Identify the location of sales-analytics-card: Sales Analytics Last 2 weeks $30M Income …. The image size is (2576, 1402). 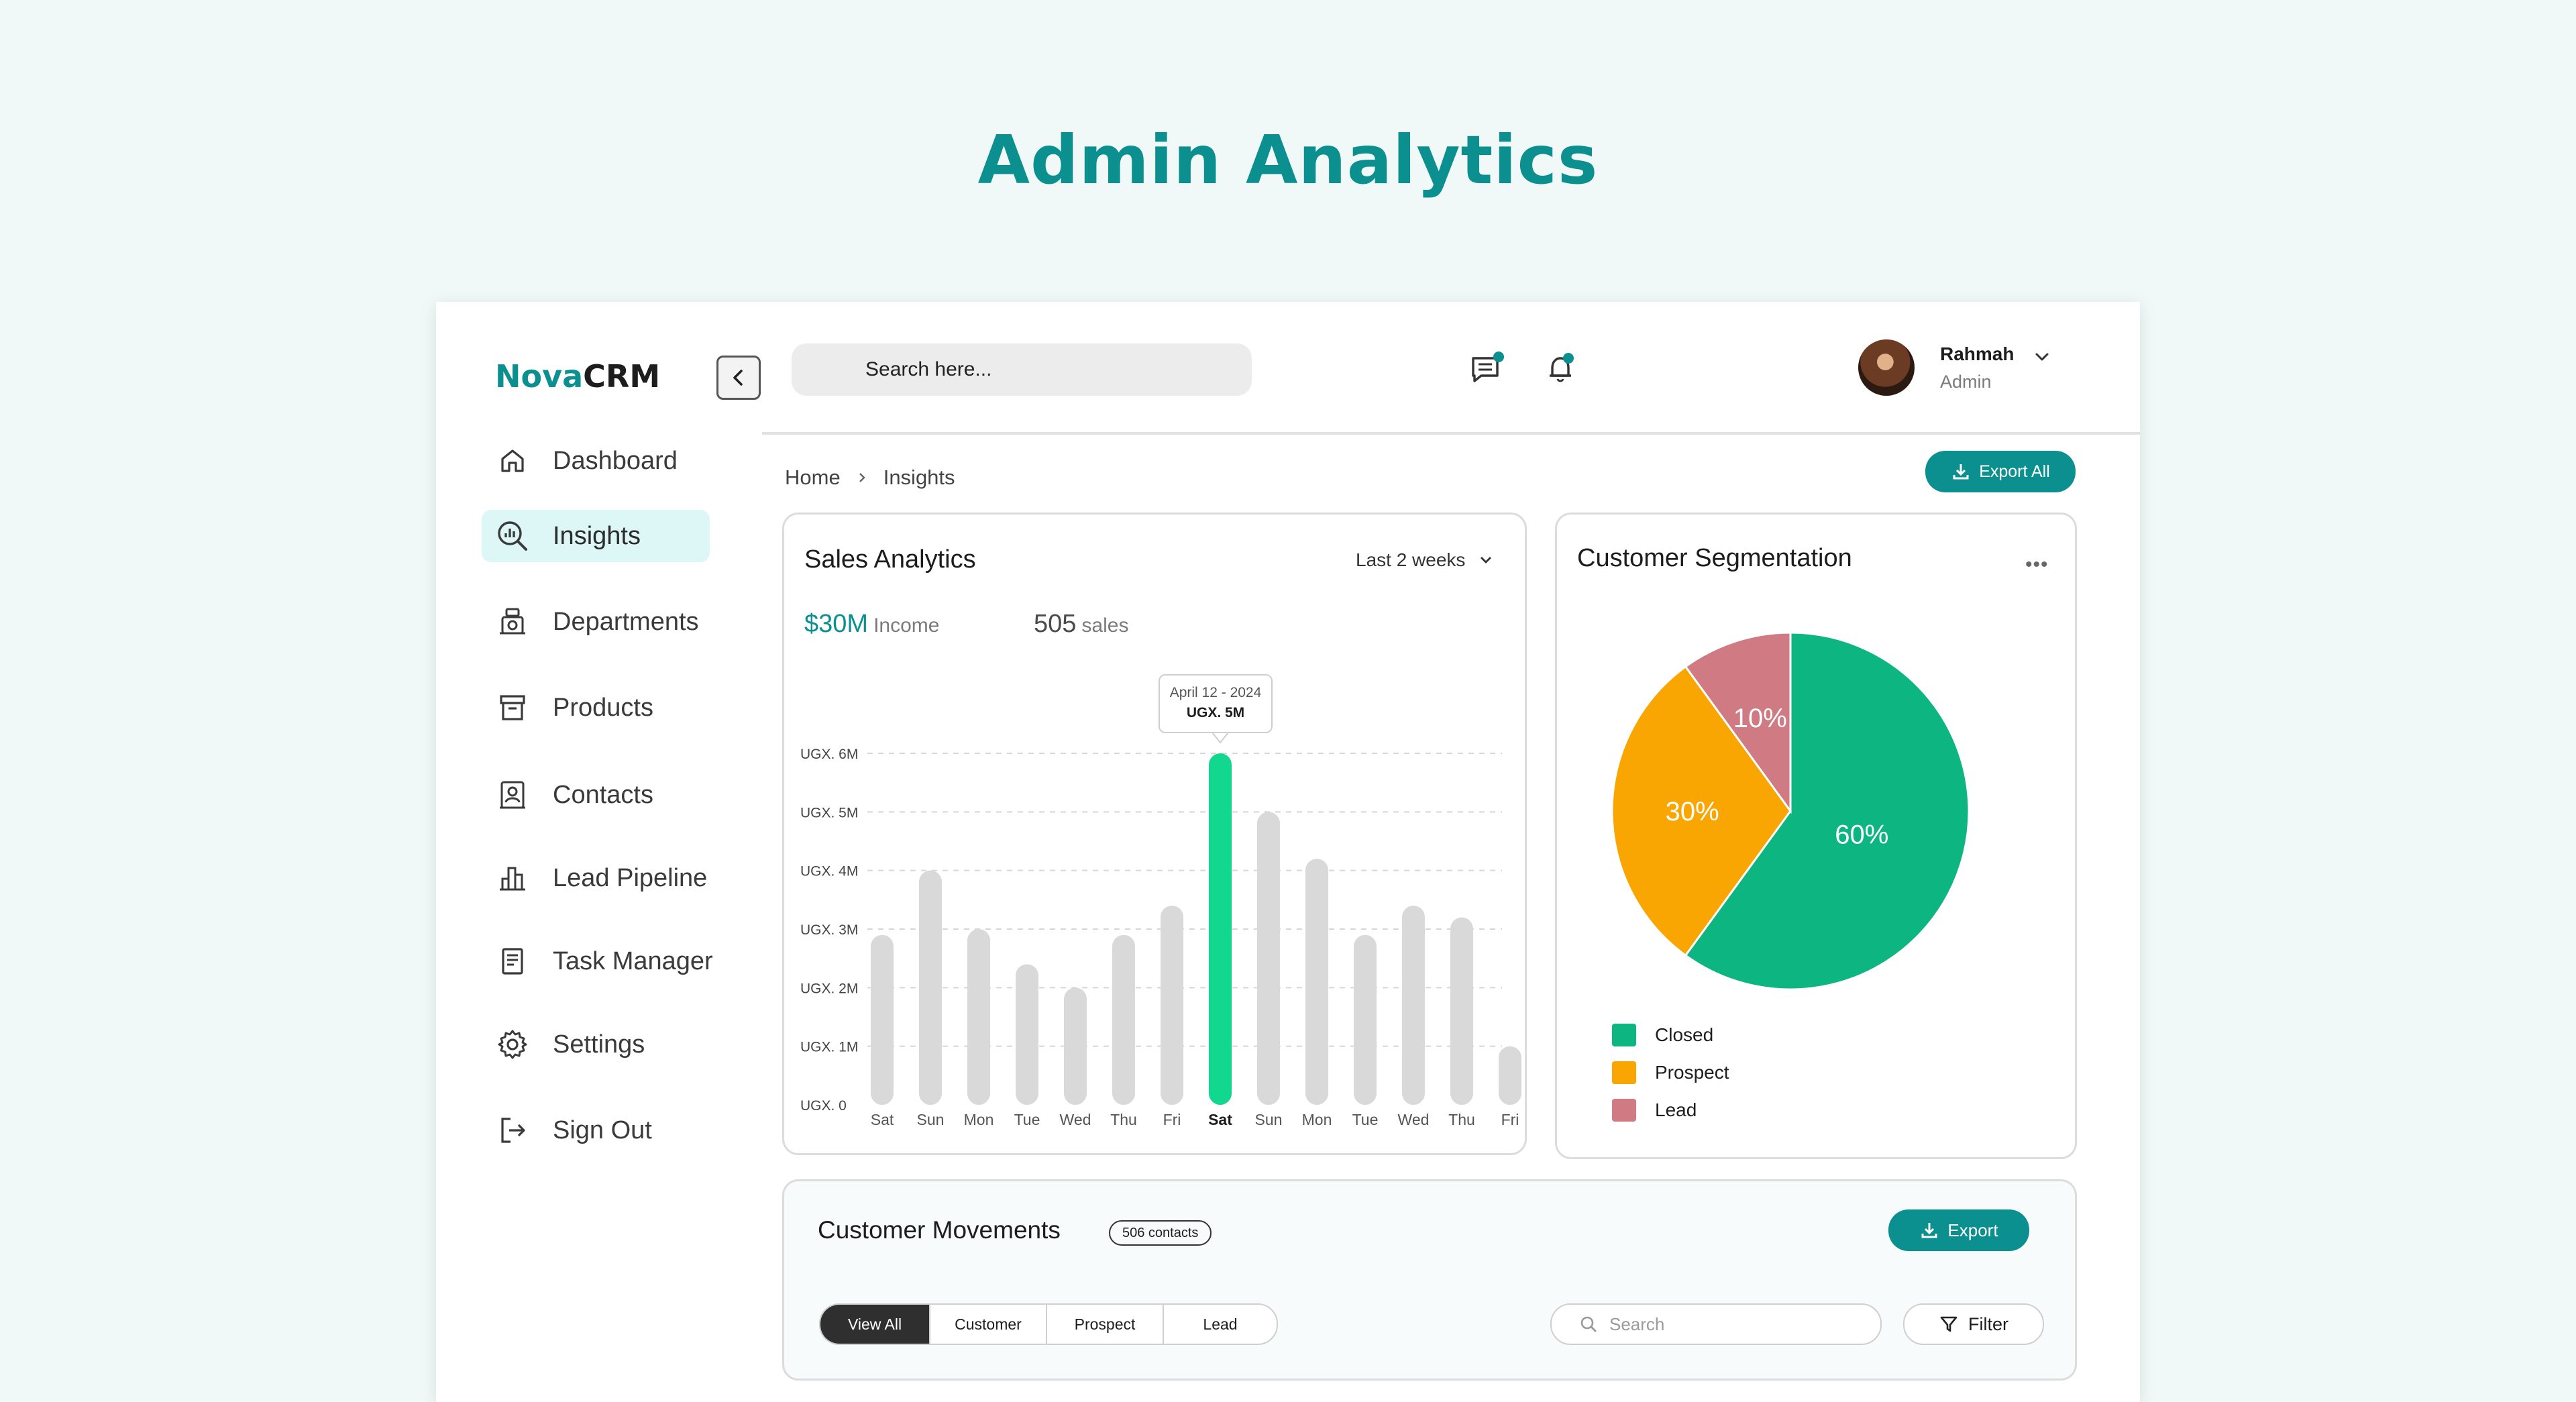
(1154, 834).